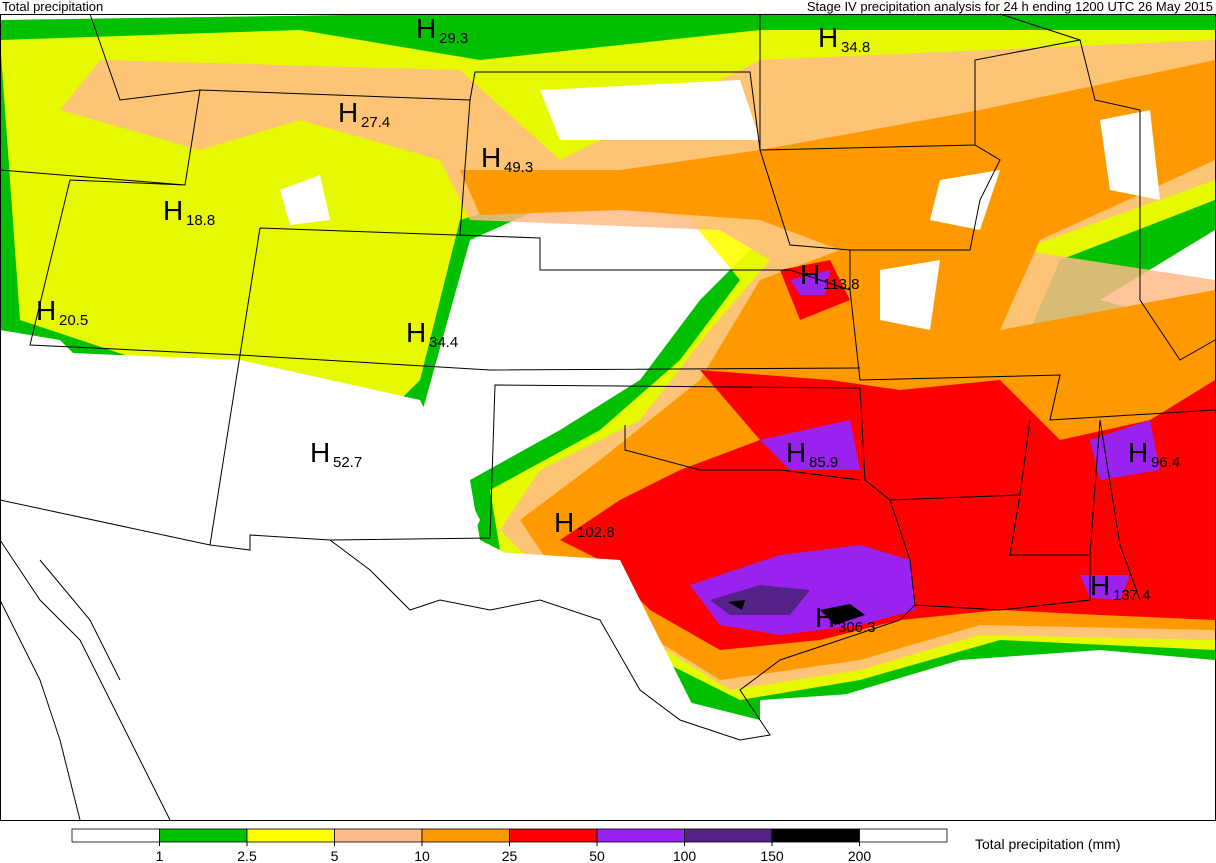 The width and height of the screenshot is (1216, 863). What do you see at coordinates (772, 855) in the screenshot?
I see `legend-tick-label: 150` at bounding box center [772, 855].